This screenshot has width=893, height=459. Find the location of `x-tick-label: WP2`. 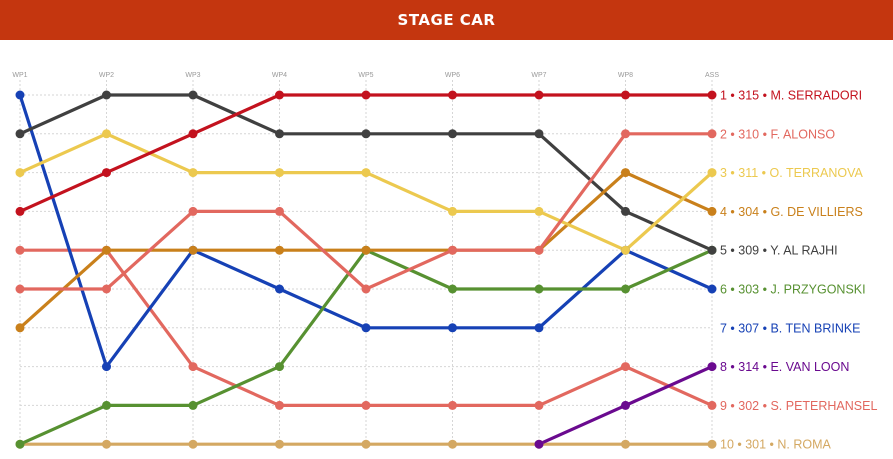

x-tick-label: WP2 is located at coordinates (106, 75).